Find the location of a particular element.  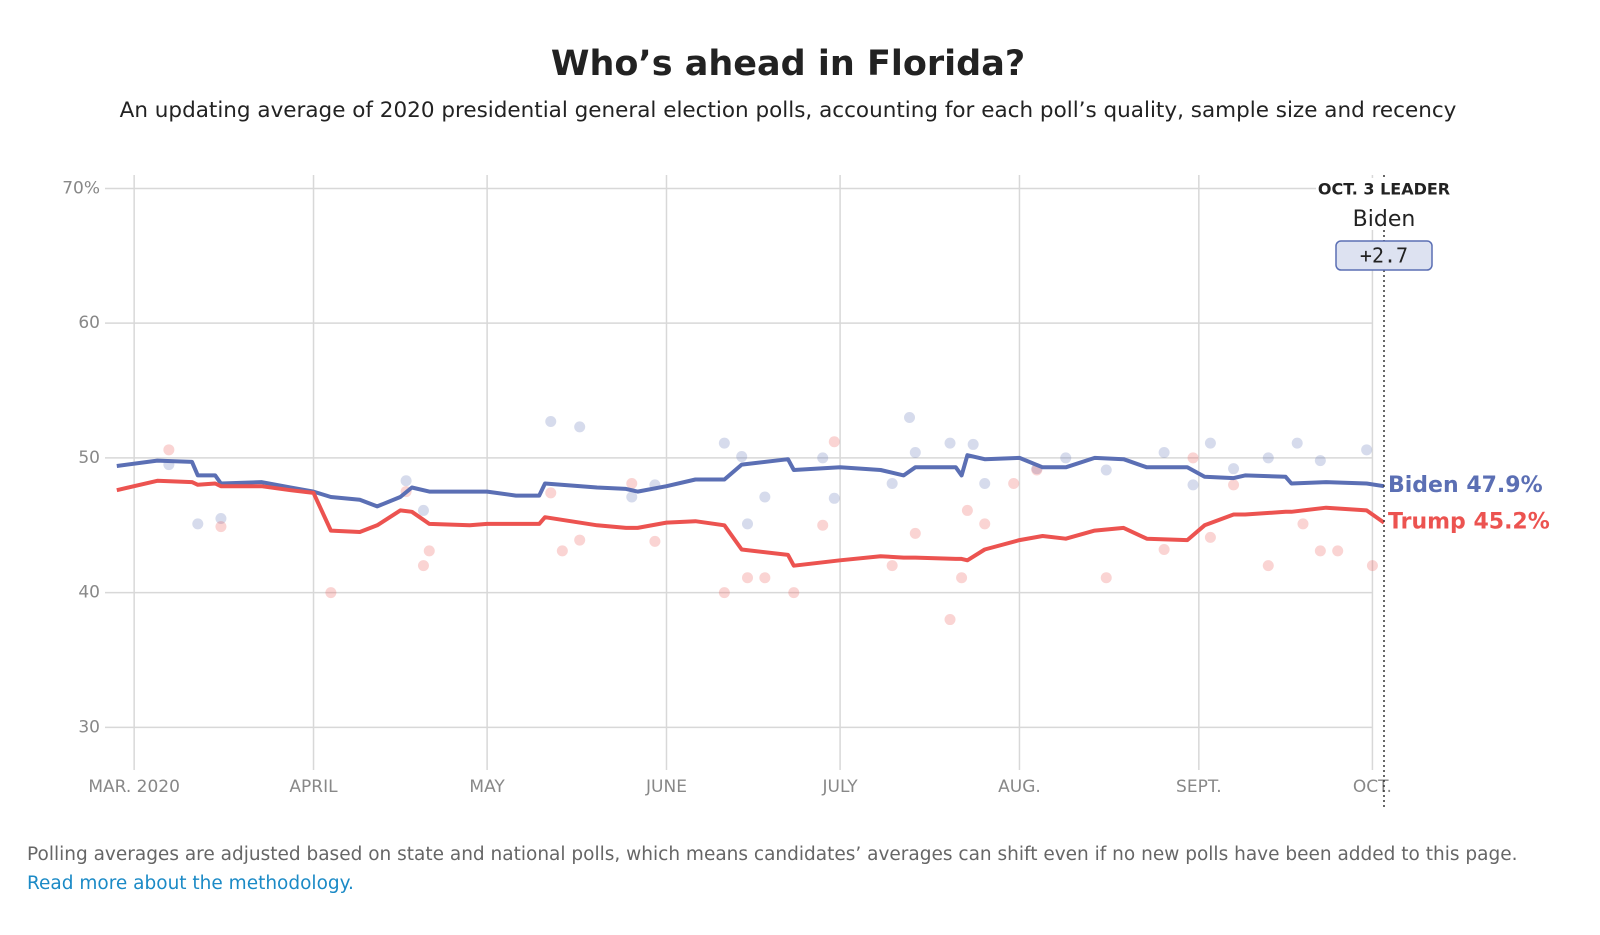

y-tick-label: 40 is located at coordinates (89, 593).